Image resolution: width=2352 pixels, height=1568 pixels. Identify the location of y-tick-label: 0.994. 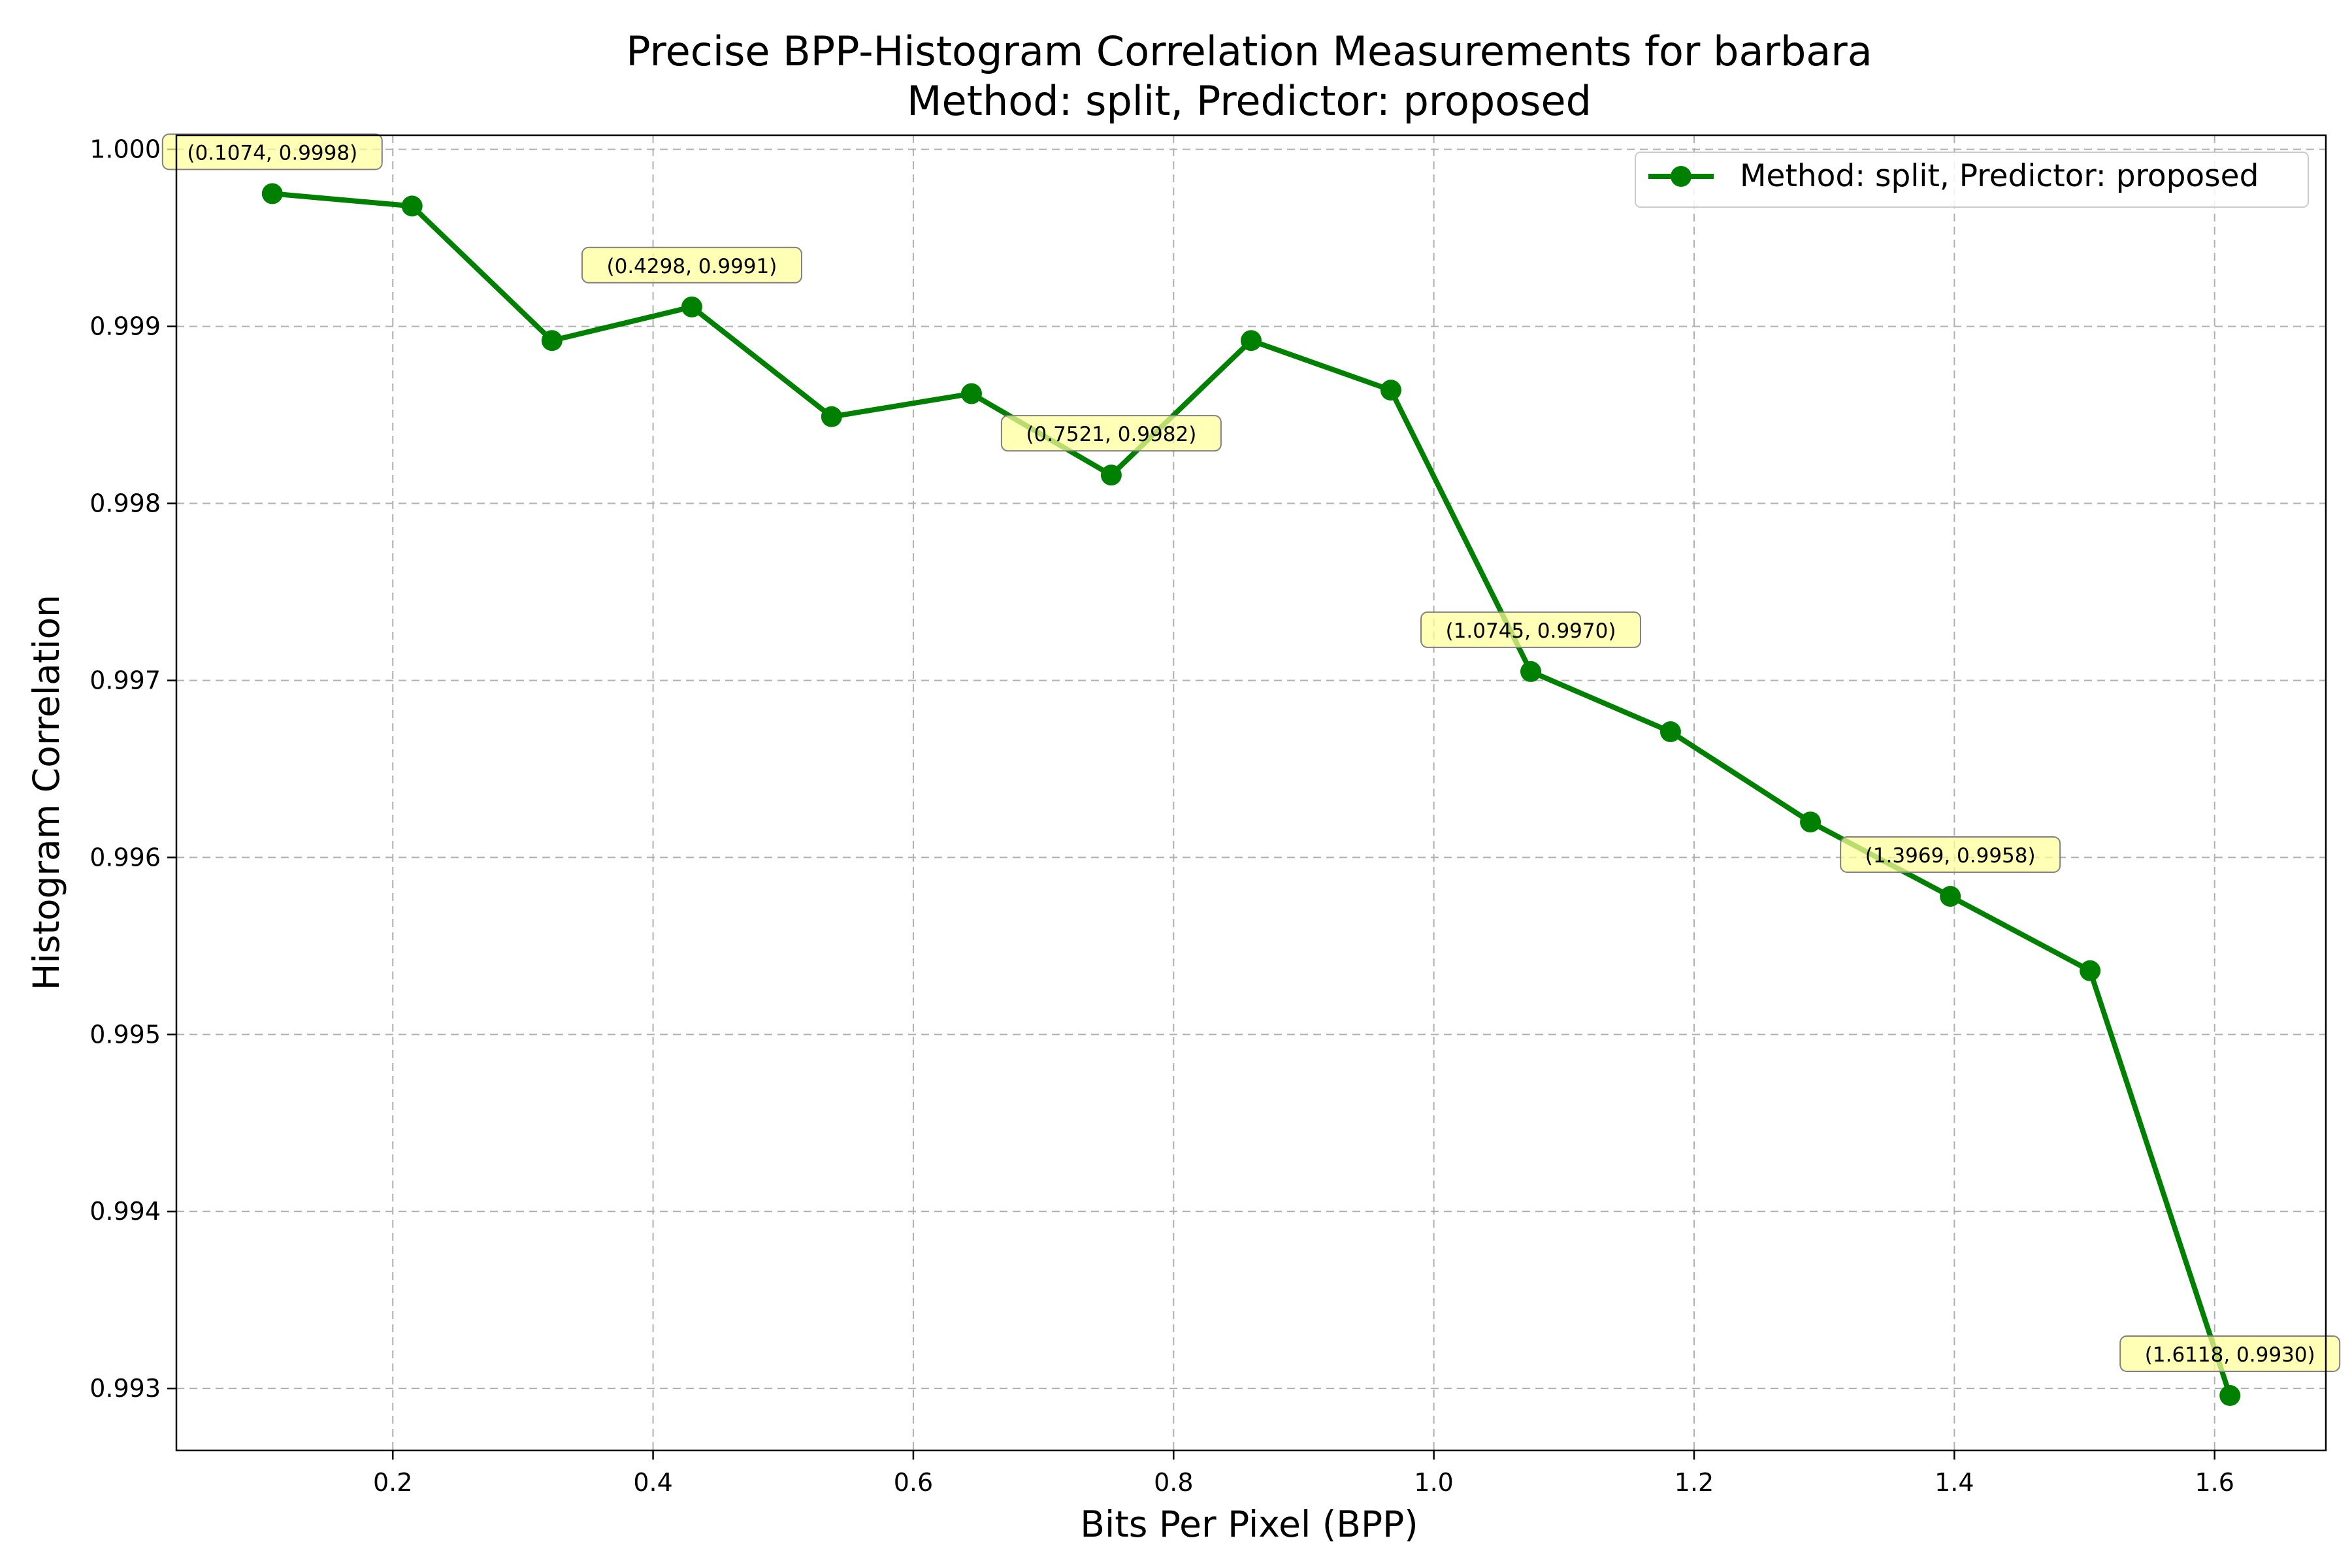
(125, 1211).